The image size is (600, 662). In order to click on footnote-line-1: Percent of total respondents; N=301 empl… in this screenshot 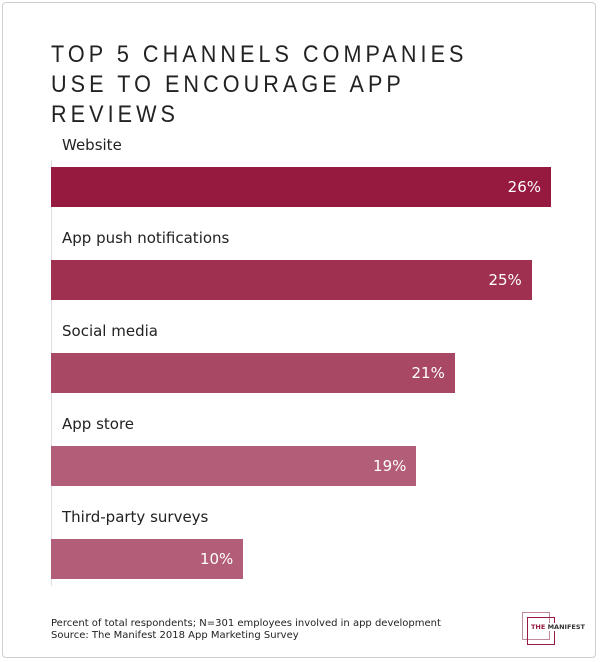, I will do `click(246, 623)`.